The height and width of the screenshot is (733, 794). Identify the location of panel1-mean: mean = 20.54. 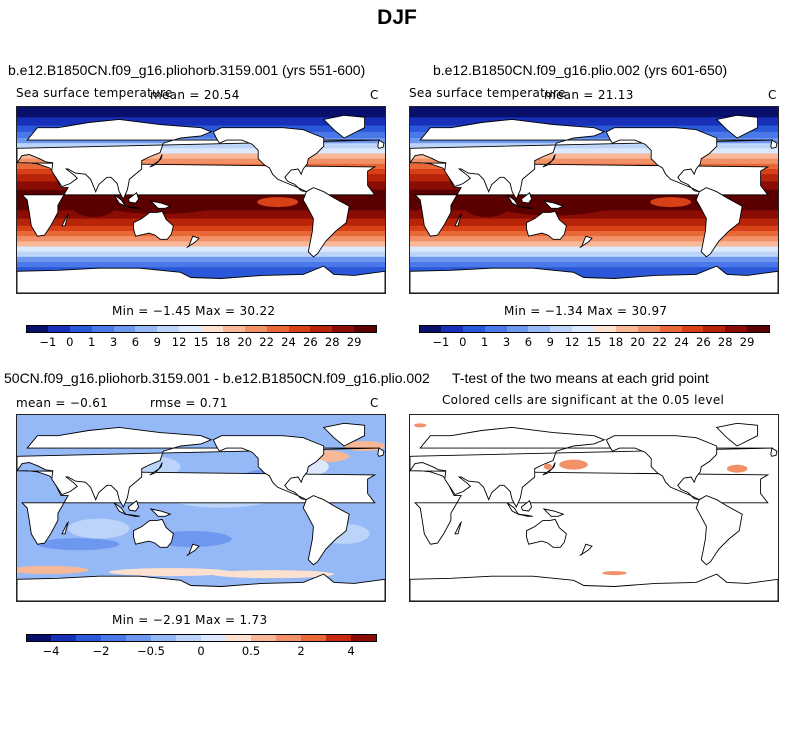
(195, 95).